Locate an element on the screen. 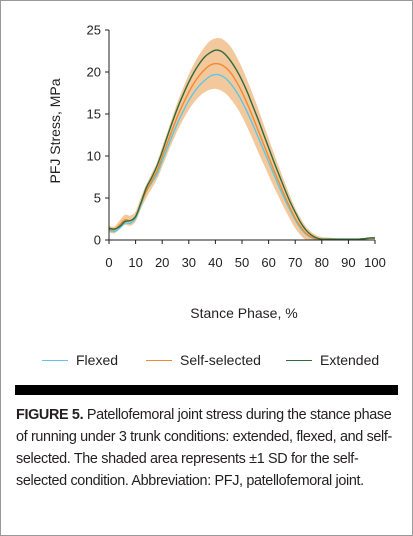  legend-label-flexed: Flexed is located at coordinates (97, 360).